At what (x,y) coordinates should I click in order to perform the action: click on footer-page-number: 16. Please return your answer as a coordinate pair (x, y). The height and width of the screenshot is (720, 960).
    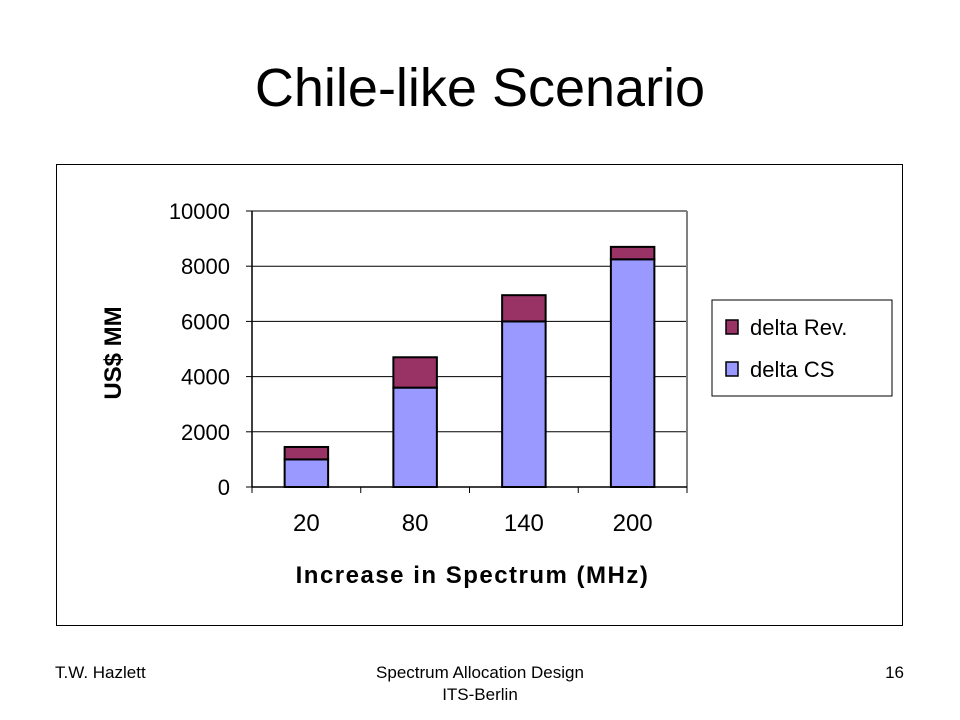
    Looking at the image, I should click on (894, 672).